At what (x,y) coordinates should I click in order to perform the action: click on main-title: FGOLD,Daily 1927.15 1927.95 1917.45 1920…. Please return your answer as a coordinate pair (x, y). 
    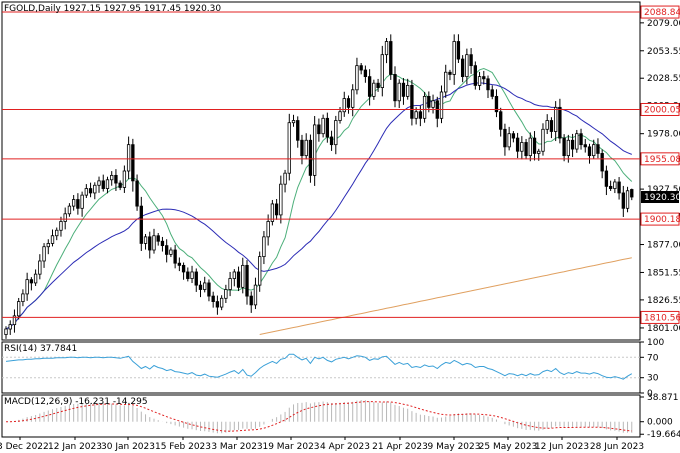
    Looking at the image, I should click on (112, 9).